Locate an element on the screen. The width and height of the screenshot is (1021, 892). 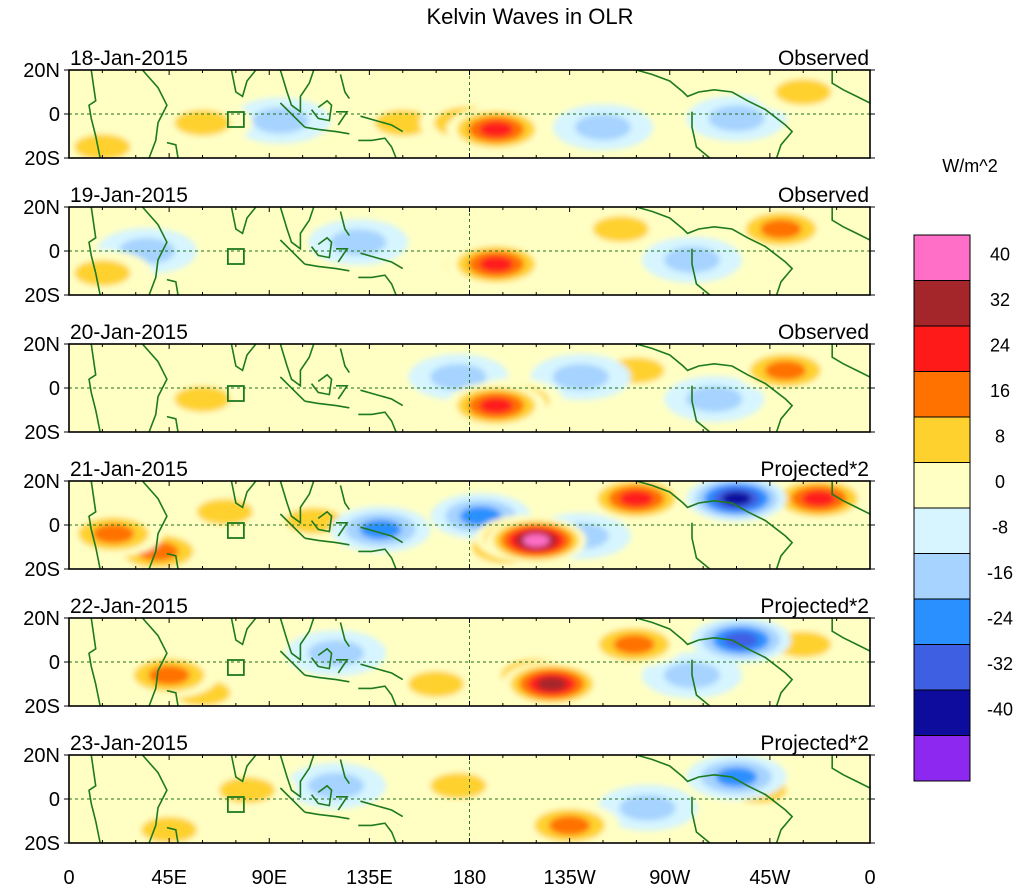
lon-tick-label: 90E is located at coordinates (269, 877).